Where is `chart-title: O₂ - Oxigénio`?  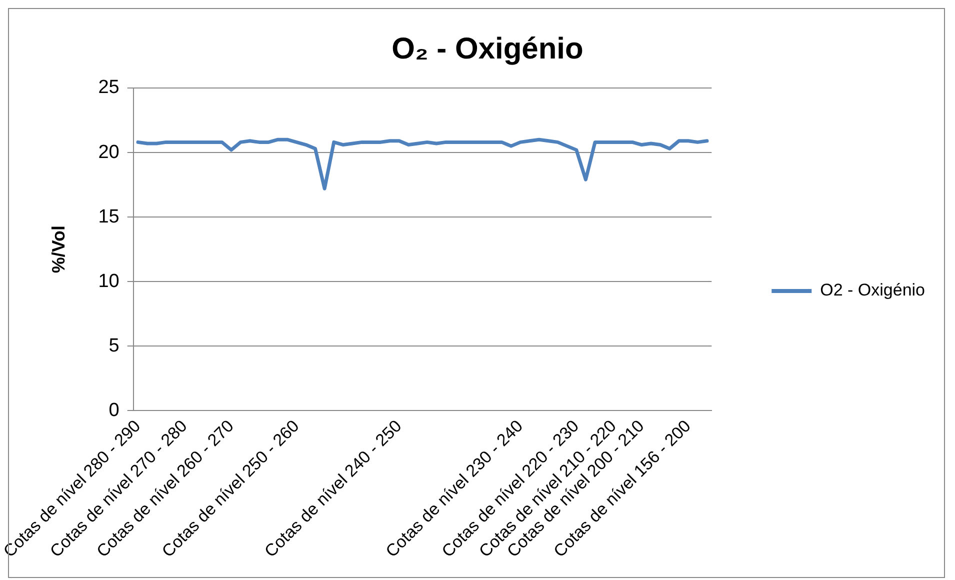
chart-title: O₂ - Oxigénio is located at coordinates (488, 49).